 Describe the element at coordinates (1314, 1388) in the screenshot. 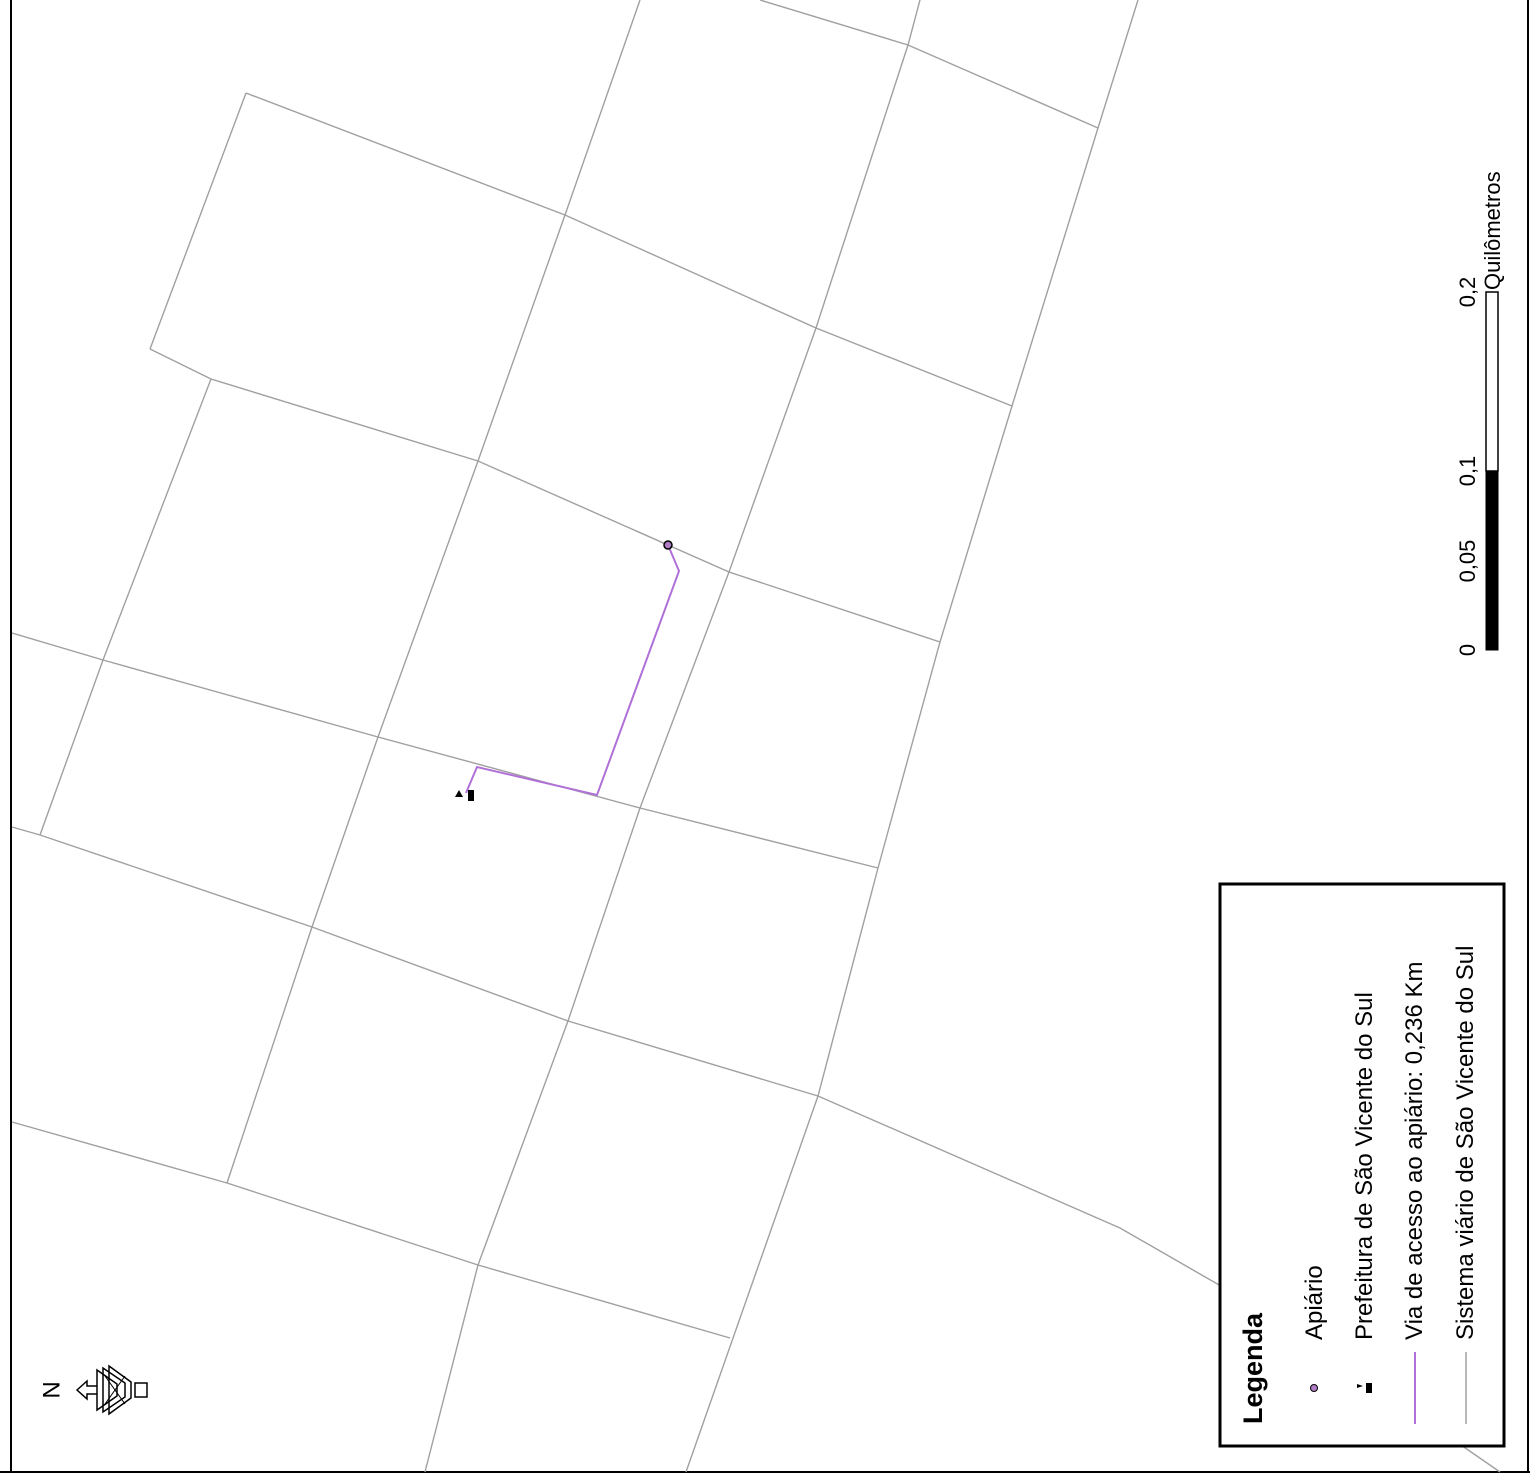

I see `legend-apiary-symbol` at that location.